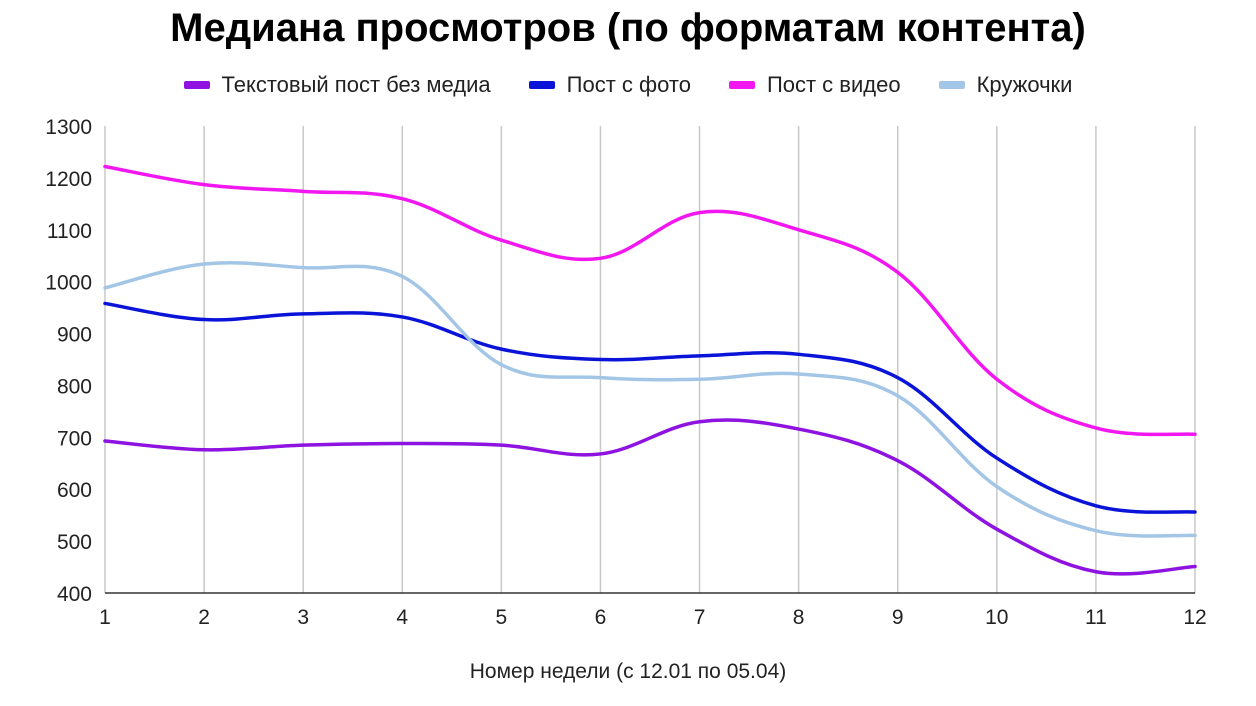  What do you see at coordinates (502, 617) in the screenshot?
I see `x-tick-label: 5` at bounding box center [502, 617].